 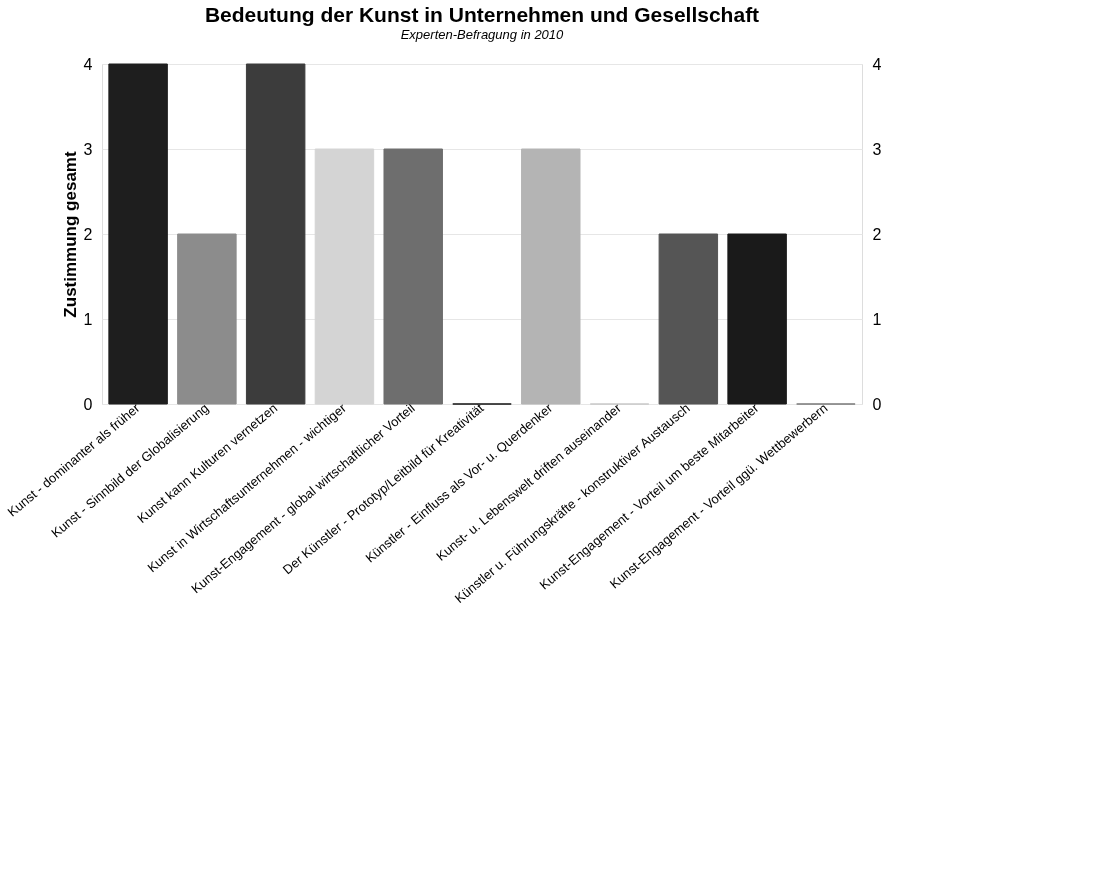 What do you see at coordinates (482, 34) in the screenshot?
I see `chart-subtitle: Experten-Befragung in 2010` at bounding box center [482, 34].